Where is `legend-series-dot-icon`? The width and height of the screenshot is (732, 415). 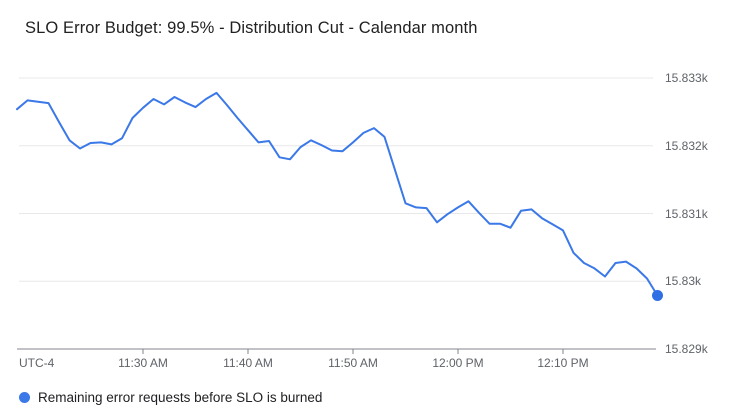
legend-series-dot-icon is located at coordinates (24, 397).